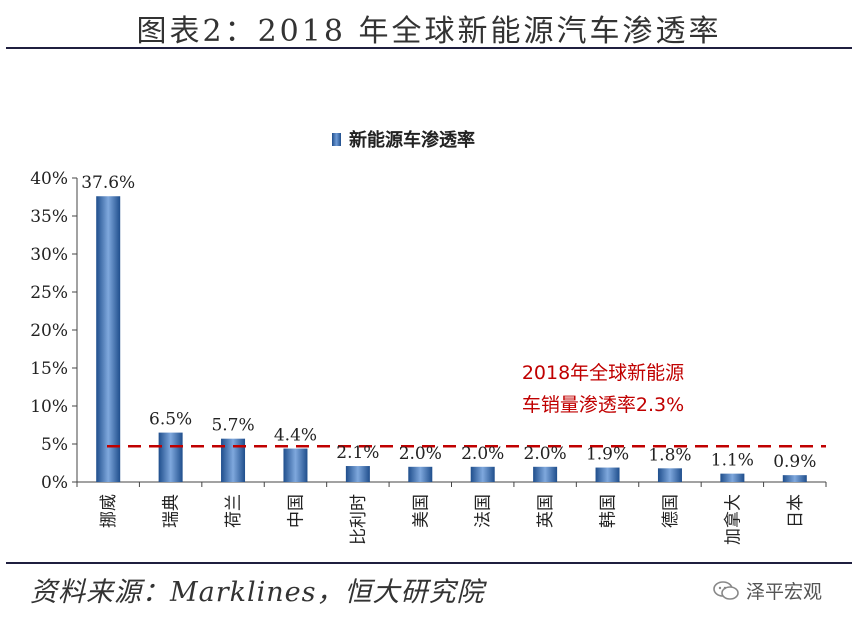  I want to click on y-tick-label: 40%, so click(49, 179).